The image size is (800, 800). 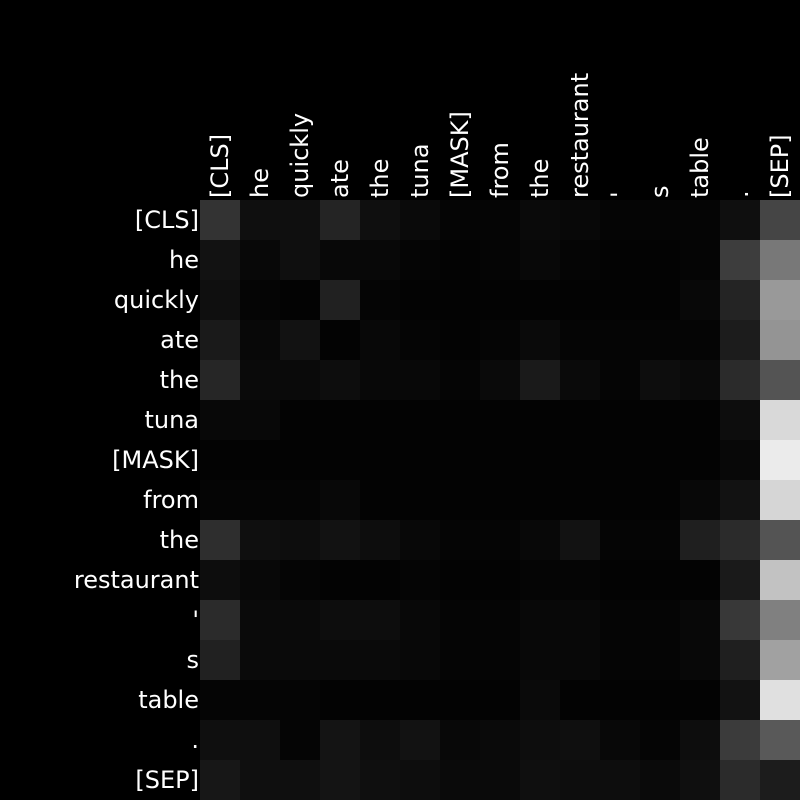 What do you see at coordinates (155, 460) in the screenshot?
I see `row-label: [MASK]` at bounding box center [155, 460].